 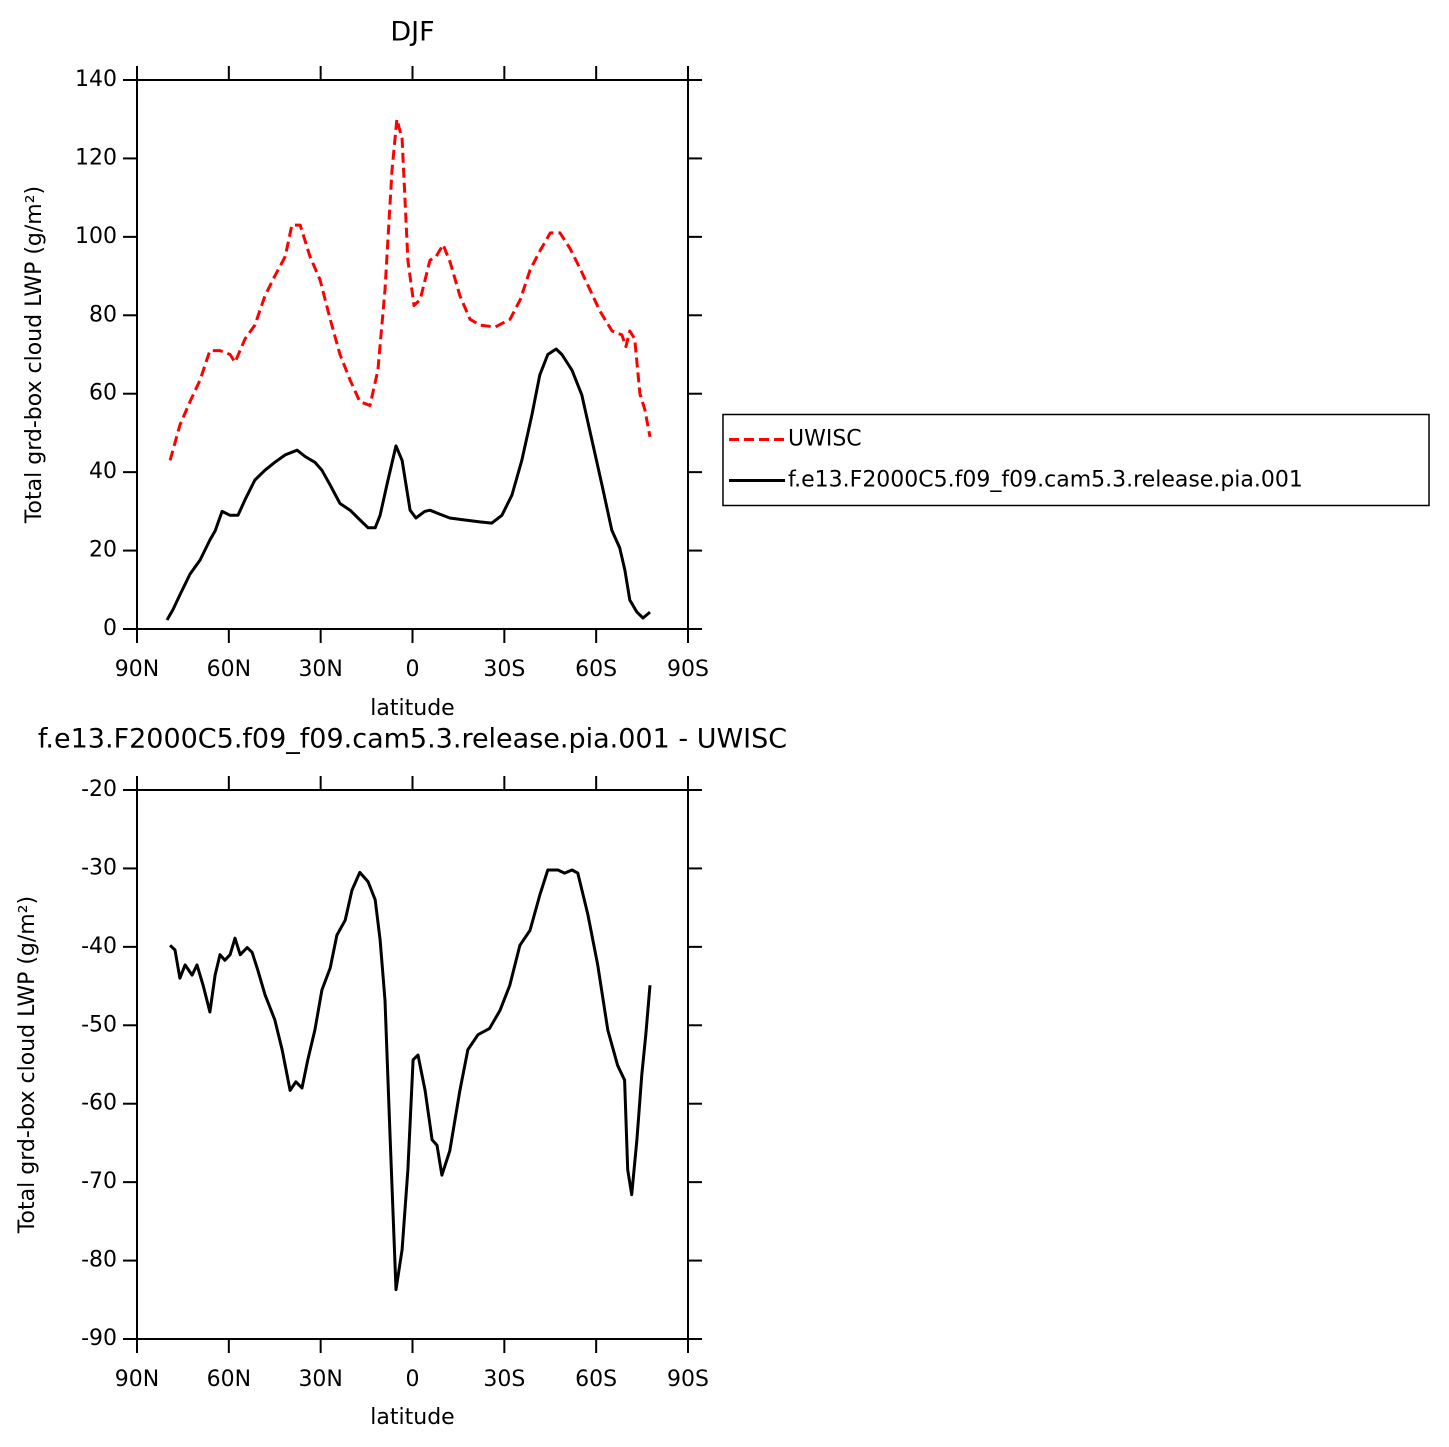 I want to click on legend-box, so click(x=1076, y=460).